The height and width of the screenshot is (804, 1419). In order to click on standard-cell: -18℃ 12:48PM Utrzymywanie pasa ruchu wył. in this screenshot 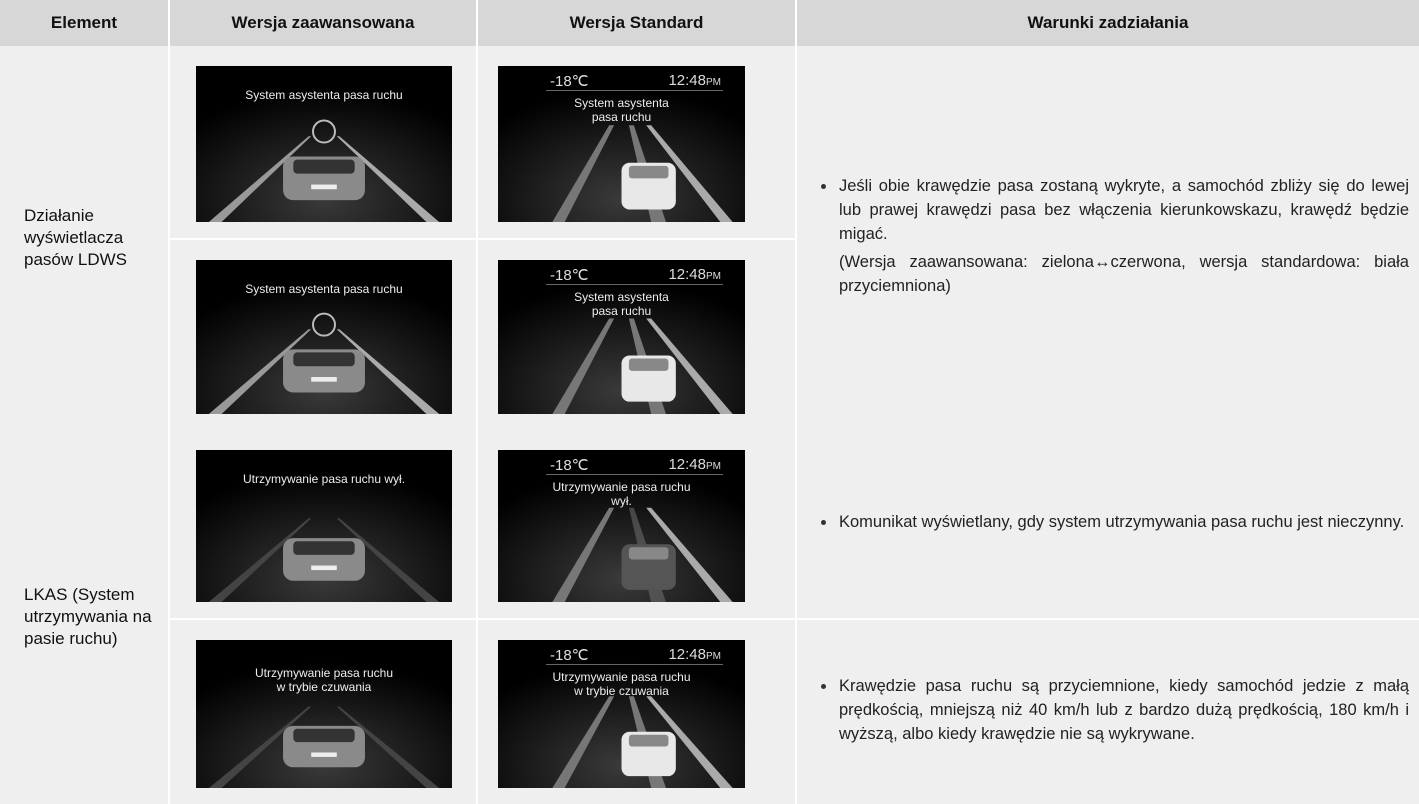, I will do `click(636, 524)`.